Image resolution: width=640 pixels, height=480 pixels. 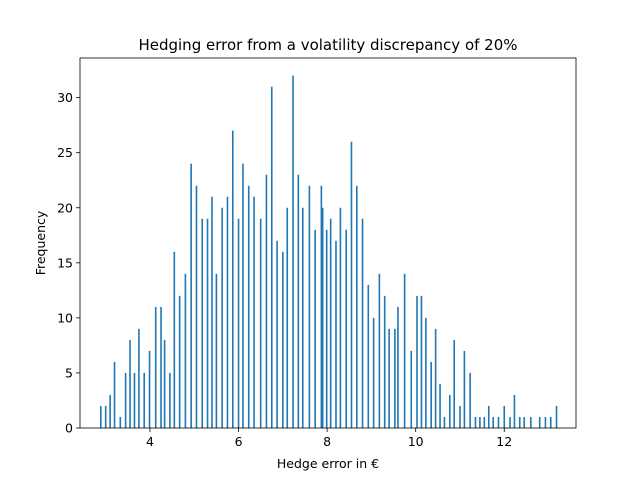 I want to click on y-tick-label: 5, so click(x=69, y=372).